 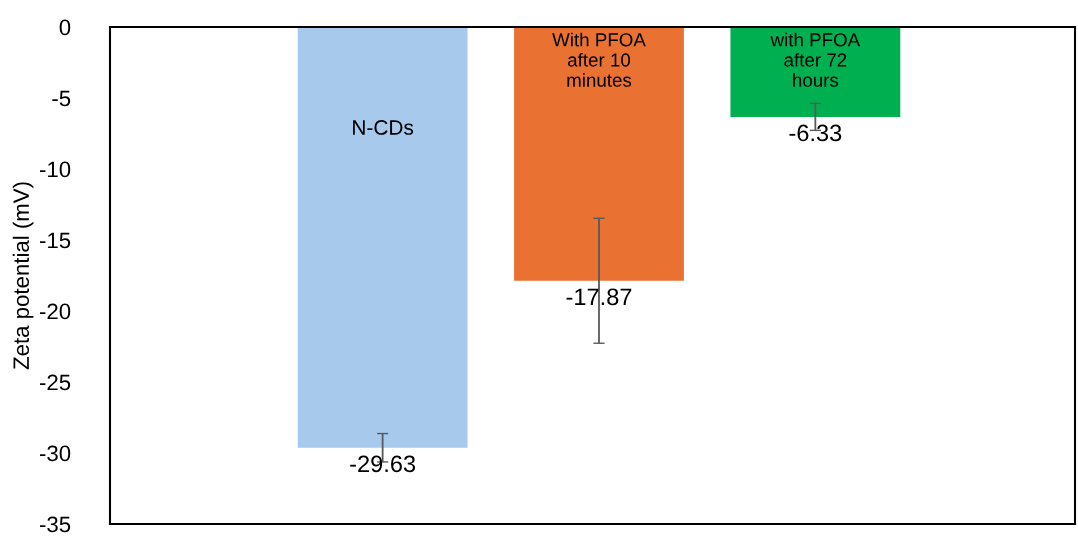 I want to click on data-label: -29.63, so click(x=383, y=464).